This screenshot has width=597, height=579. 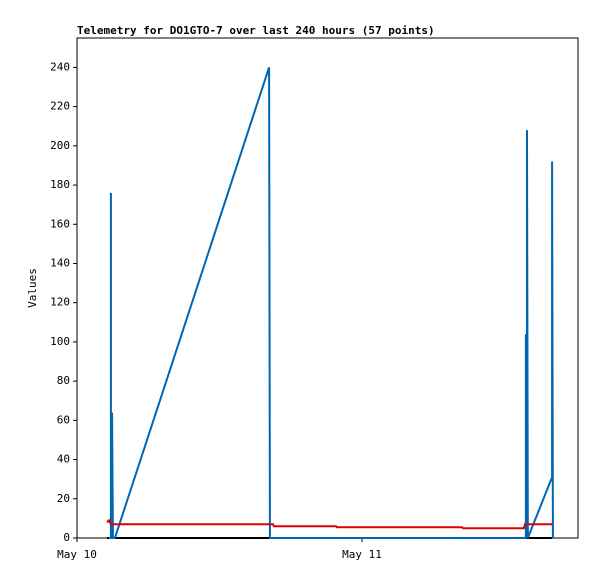 I want to click on y-tick-label: 200, so click(x=60, y=145).